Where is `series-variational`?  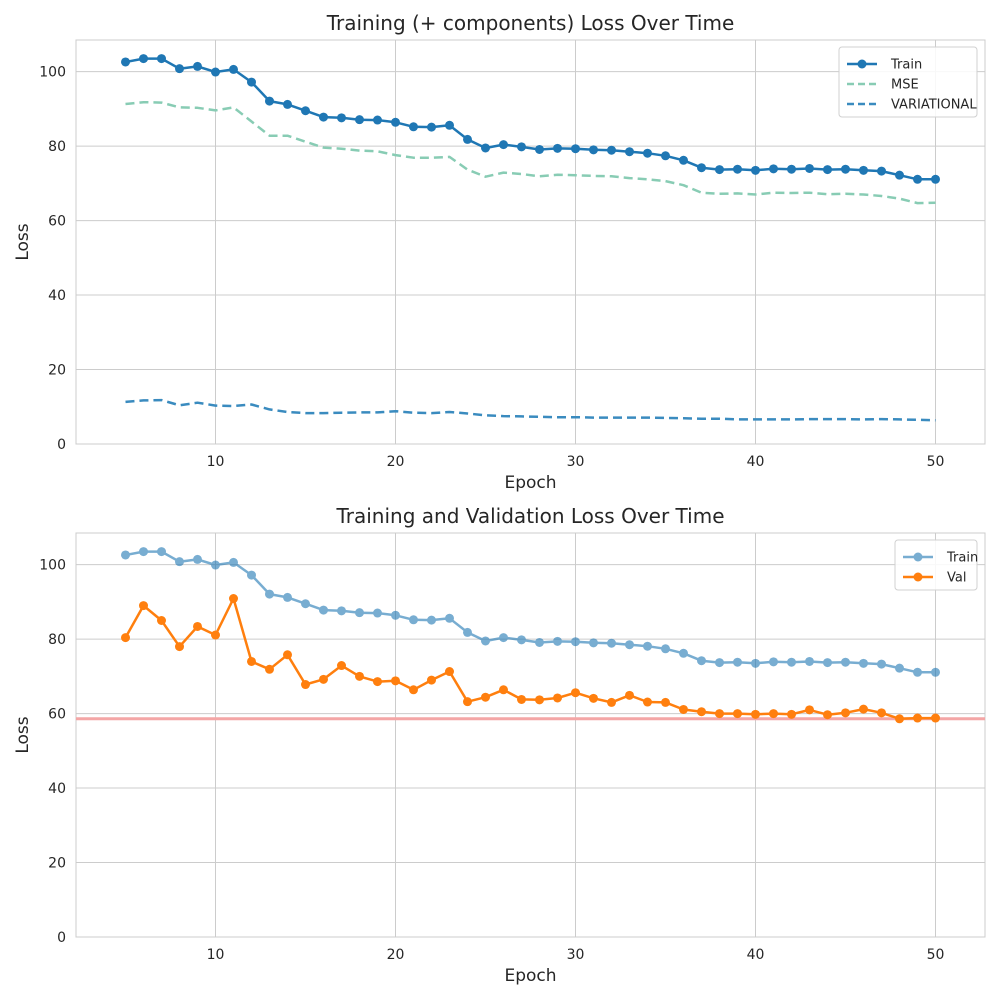 series-variational is located at coordinates (530, 410).